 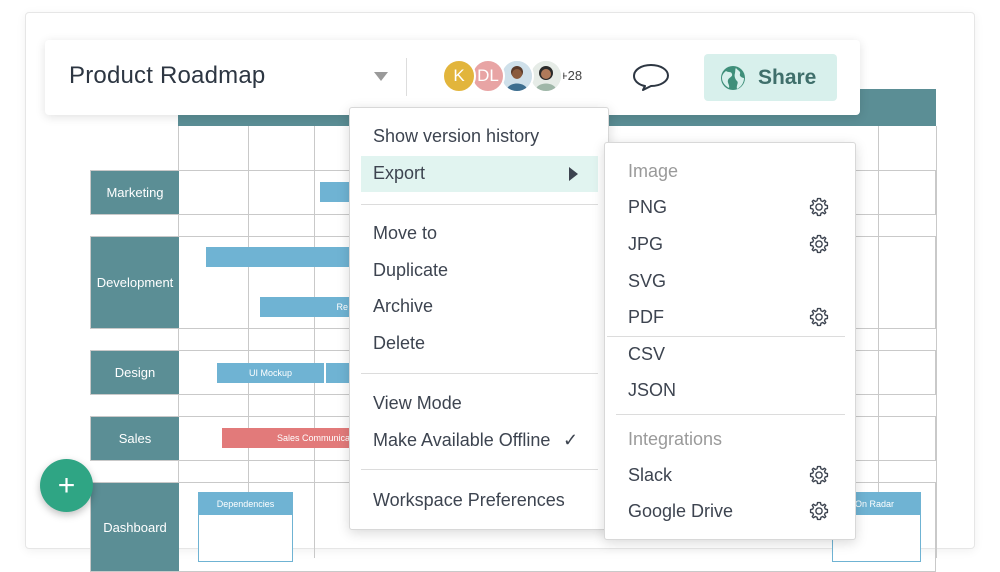 I want to click on task-label: Sales Communicati, so click(x=313, y=438).